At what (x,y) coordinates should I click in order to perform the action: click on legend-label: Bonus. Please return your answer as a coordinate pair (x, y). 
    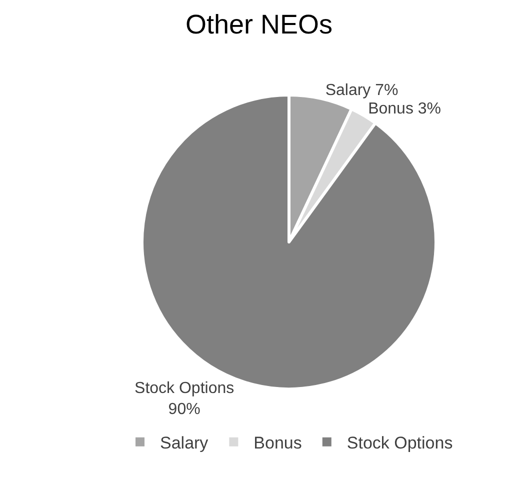
    Looking at the image, I should click on (278, 442).